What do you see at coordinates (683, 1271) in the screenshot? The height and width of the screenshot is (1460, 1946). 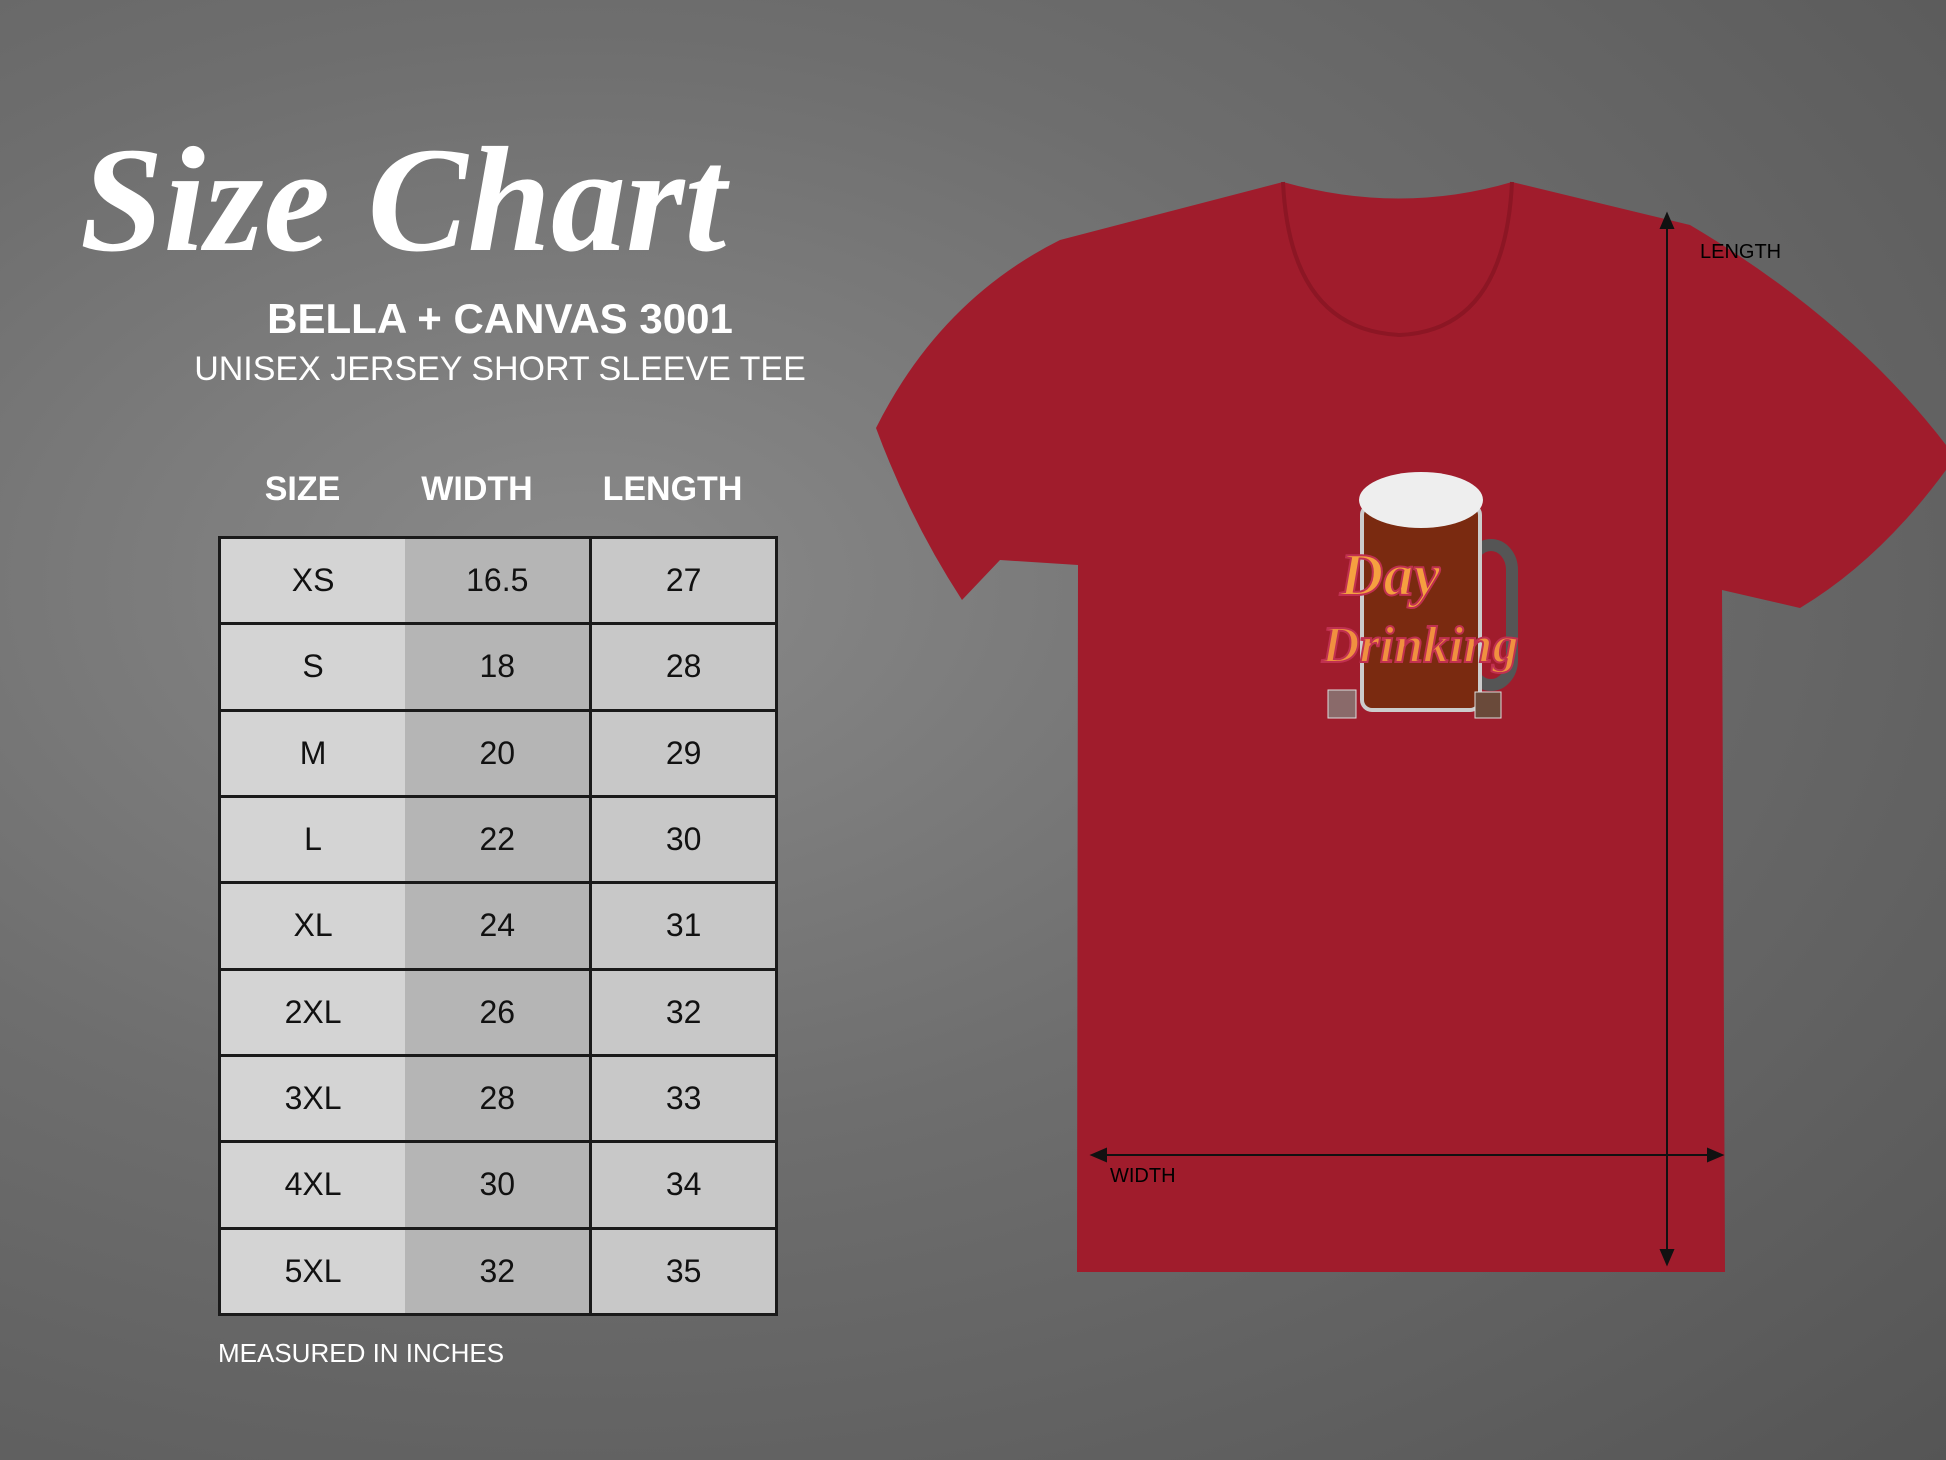 I see `length-cell: 35` at bounding box center [683, 1271].